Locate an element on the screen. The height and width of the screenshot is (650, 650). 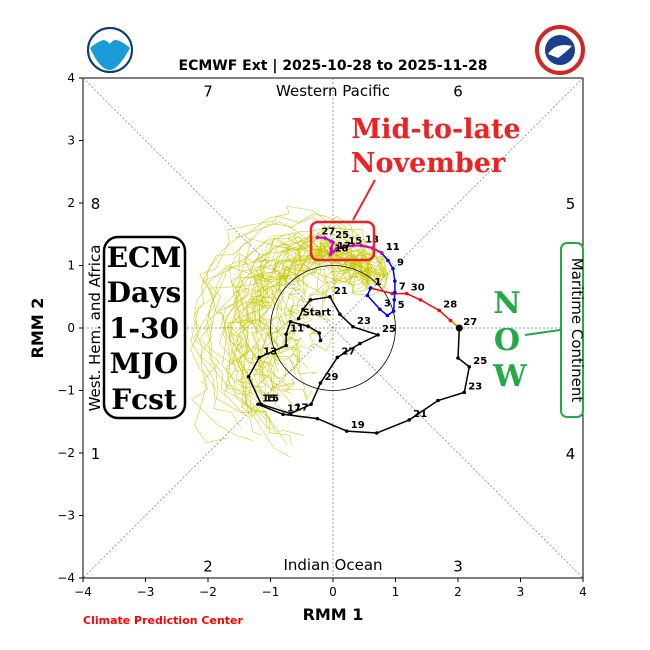
y-tick-label: −3 is located at coordinates (66, 516).